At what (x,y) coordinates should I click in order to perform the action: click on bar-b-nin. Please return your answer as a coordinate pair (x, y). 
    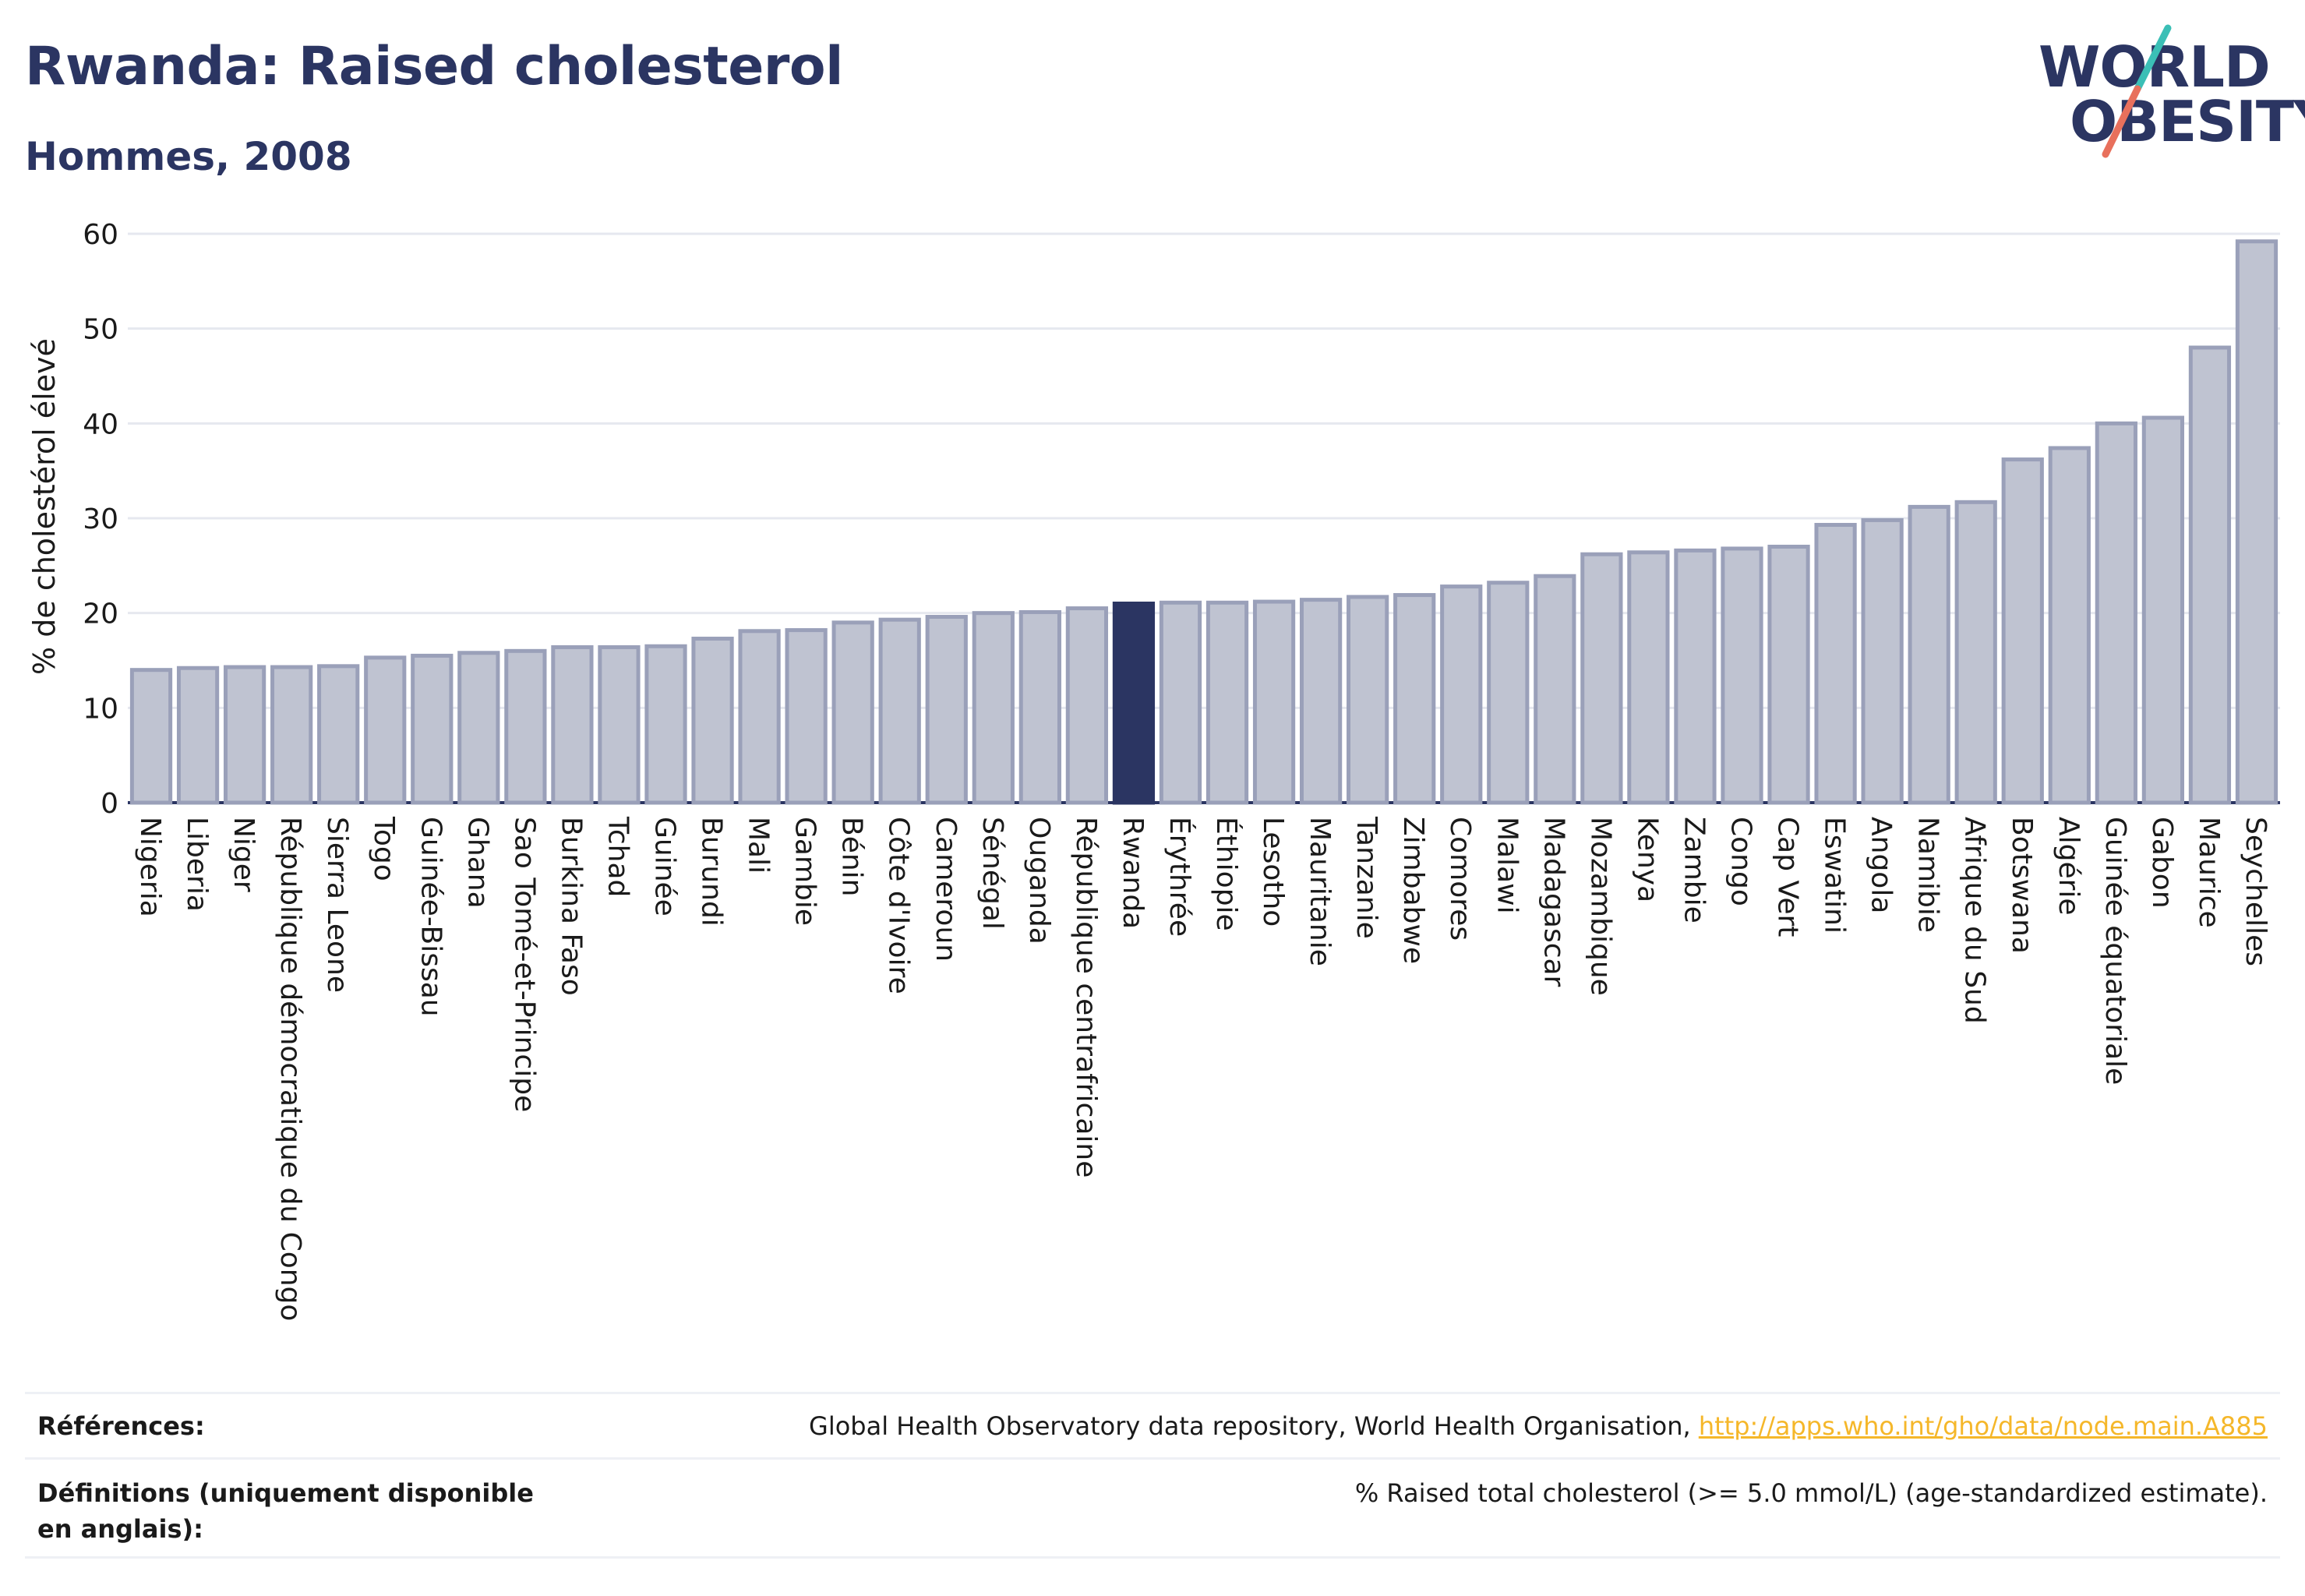
    Looking at the image, I should click on (852, 712).